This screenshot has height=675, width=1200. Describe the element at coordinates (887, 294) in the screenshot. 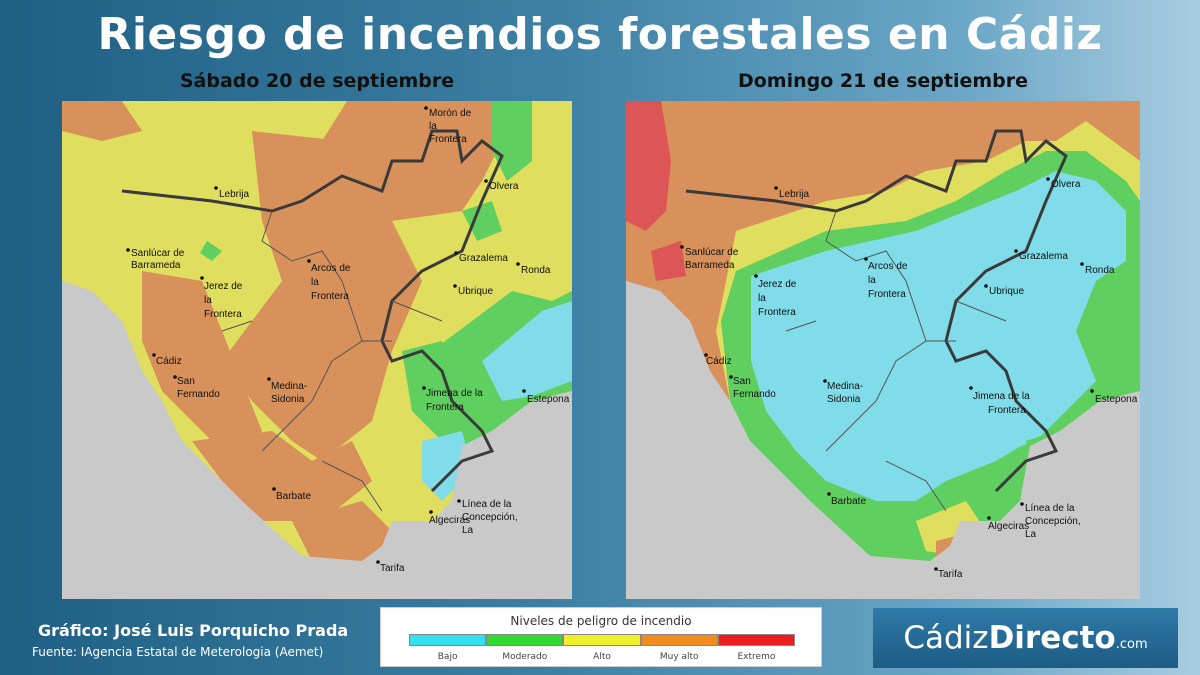

I see `label-arcos-3: Frontera` at that location.